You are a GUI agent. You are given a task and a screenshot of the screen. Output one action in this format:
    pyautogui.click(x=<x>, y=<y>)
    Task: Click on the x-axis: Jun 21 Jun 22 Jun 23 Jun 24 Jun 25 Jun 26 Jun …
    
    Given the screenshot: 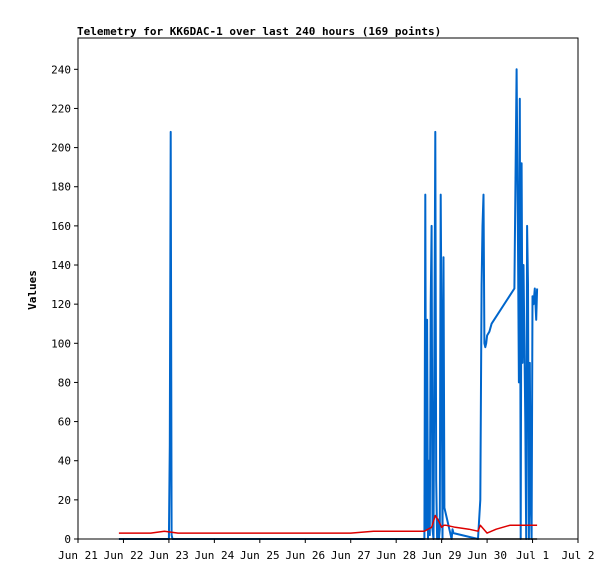 What is the action you would take?
    pyautogui.click(x=326, y=550)
    